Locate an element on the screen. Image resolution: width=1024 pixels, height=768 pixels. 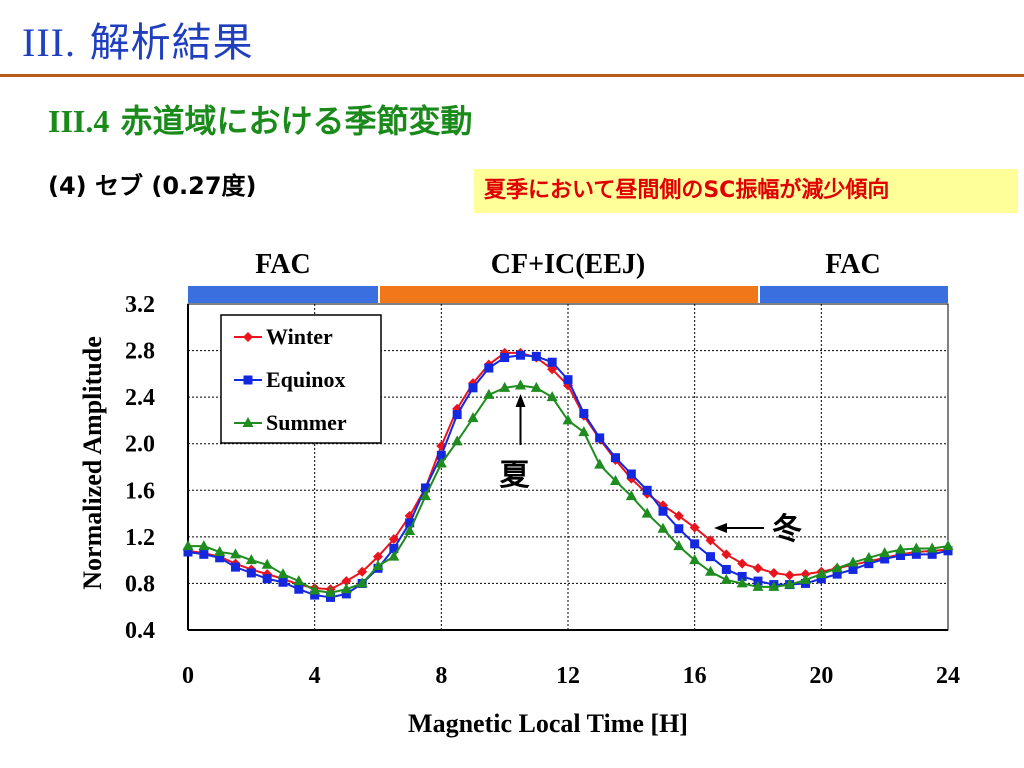
x-tick-label: 20 is located at coordinates (821, 676).